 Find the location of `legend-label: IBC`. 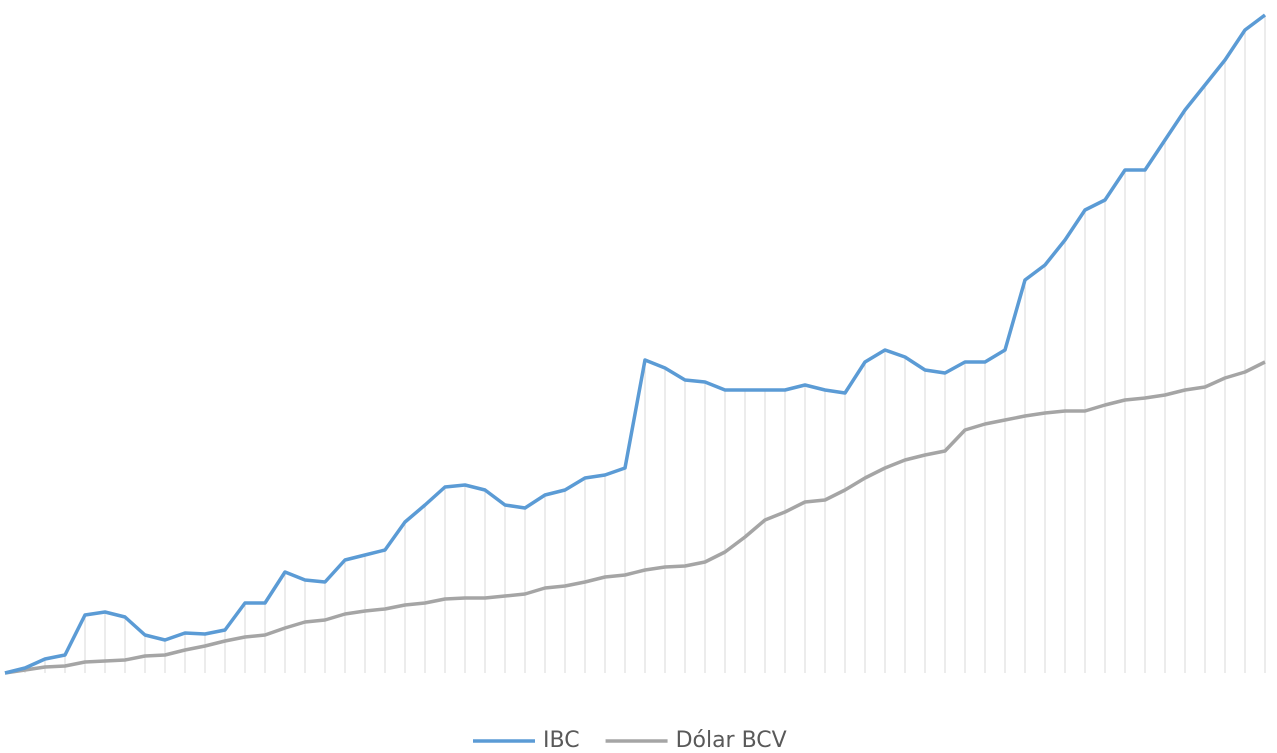

legend-label: IBC is located at coordinates (561, 740).